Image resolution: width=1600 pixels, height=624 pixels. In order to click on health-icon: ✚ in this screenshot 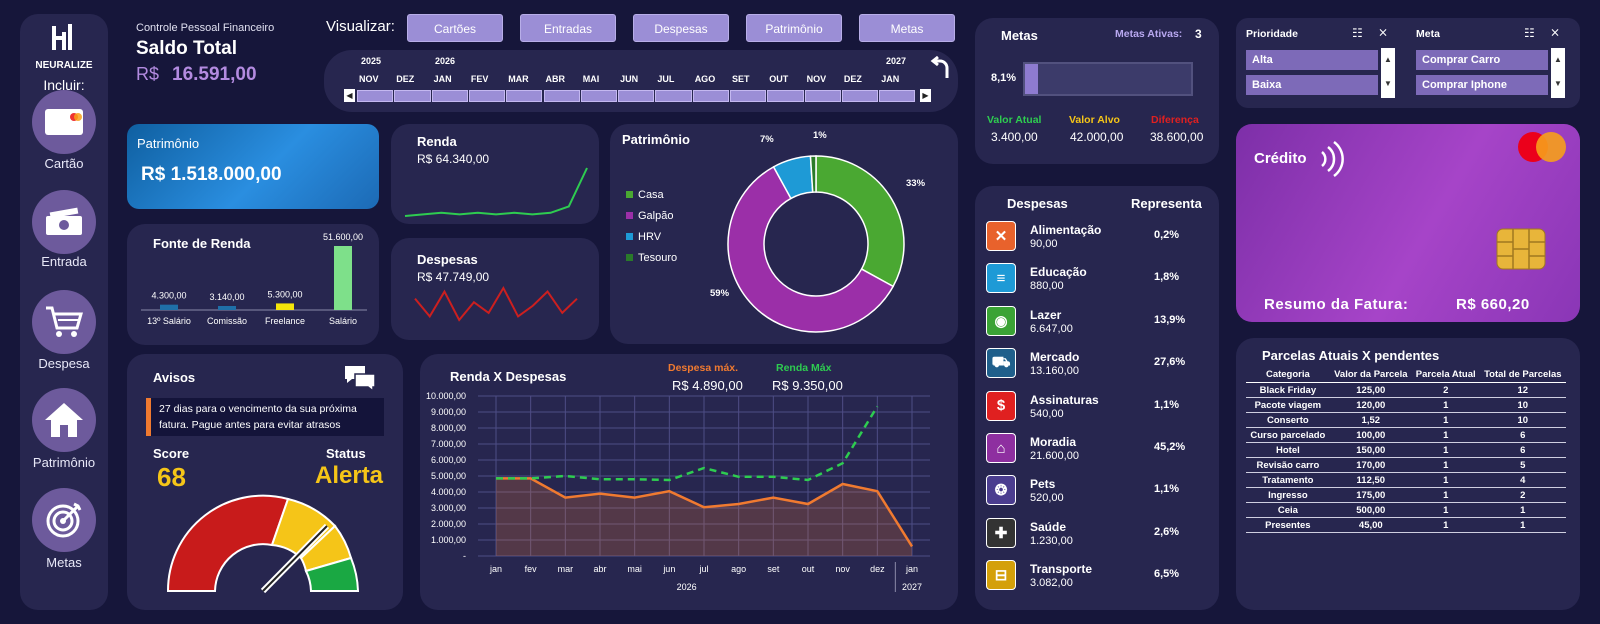, I will do `click(1001, 532)`.